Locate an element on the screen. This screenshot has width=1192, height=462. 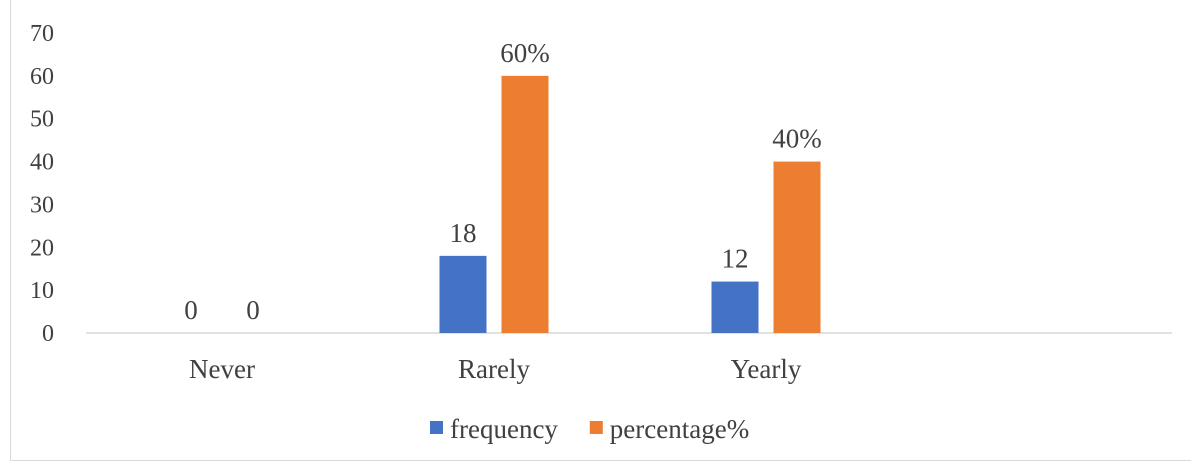
x-category-label: Rarely is located at coordinates (494, 369).